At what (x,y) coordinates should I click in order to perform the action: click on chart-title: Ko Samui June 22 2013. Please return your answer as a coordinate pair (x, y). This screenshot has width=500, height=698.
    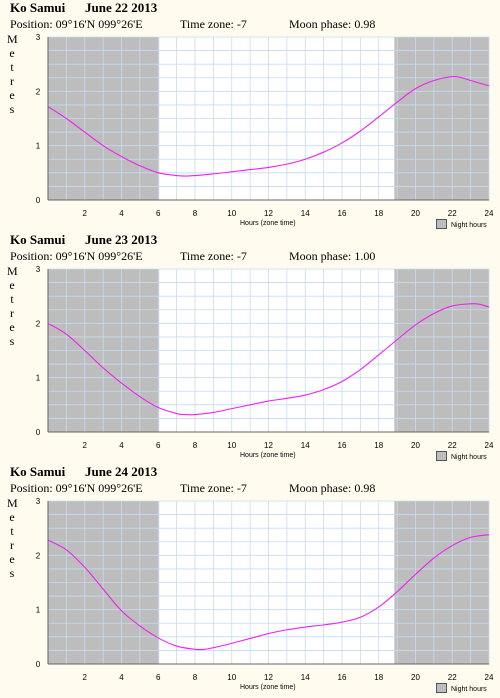
    Looking at the image, I should click on (83, 8).